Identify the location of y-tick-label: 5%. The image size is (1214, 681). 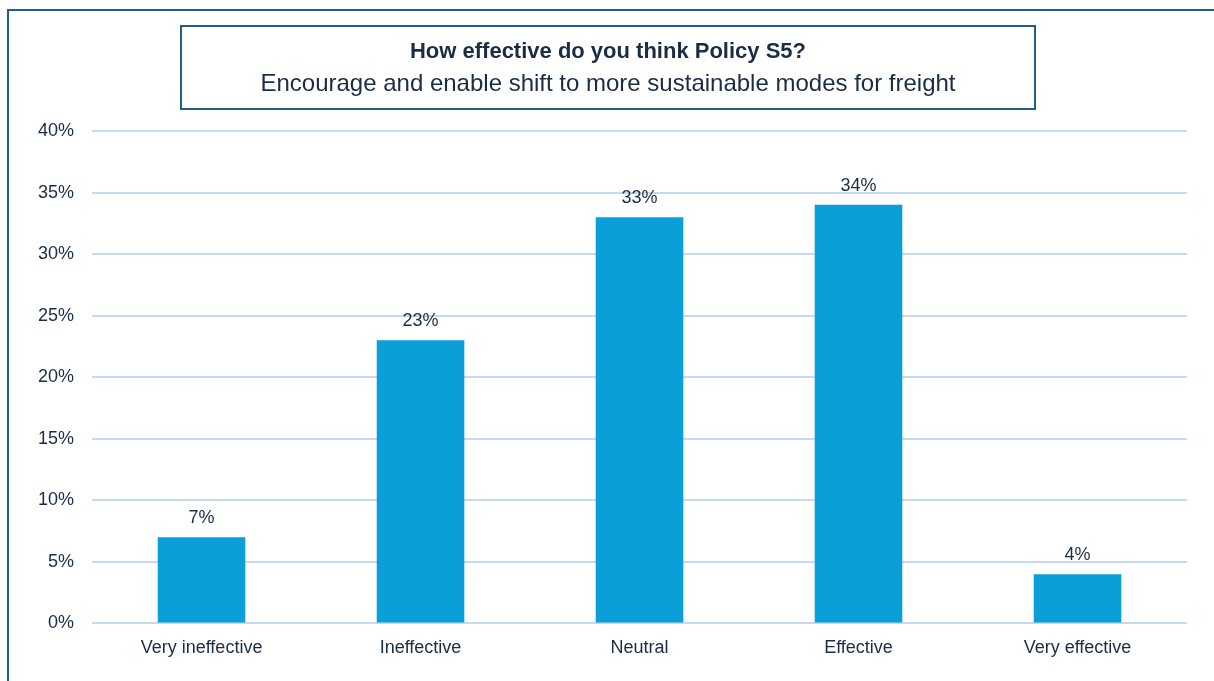
(61, 560).